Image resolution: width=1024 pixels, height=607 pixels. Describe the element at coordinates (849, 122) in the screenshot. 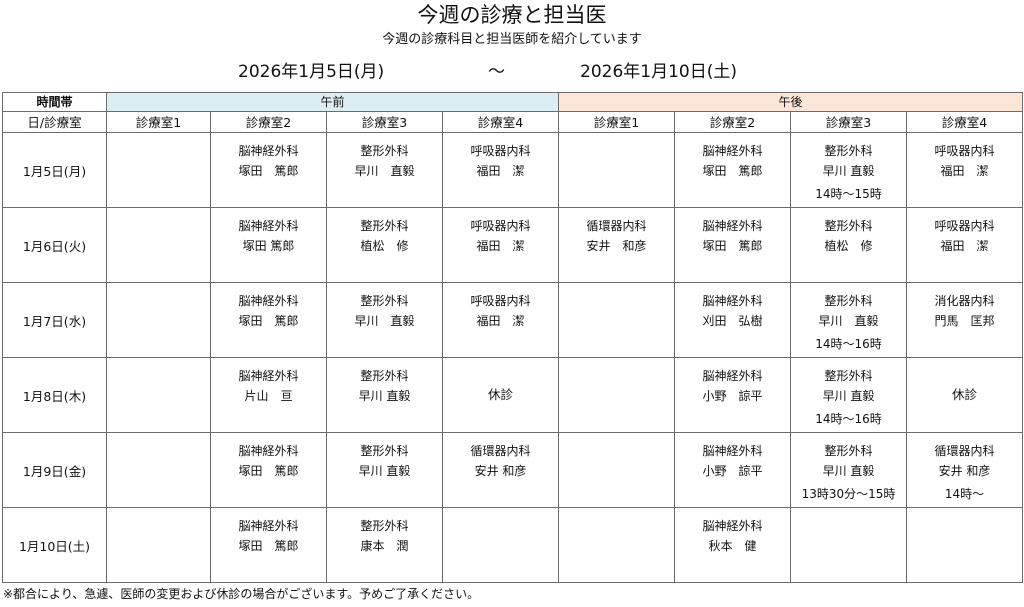

I see `room-header: 診療室3` at that location.